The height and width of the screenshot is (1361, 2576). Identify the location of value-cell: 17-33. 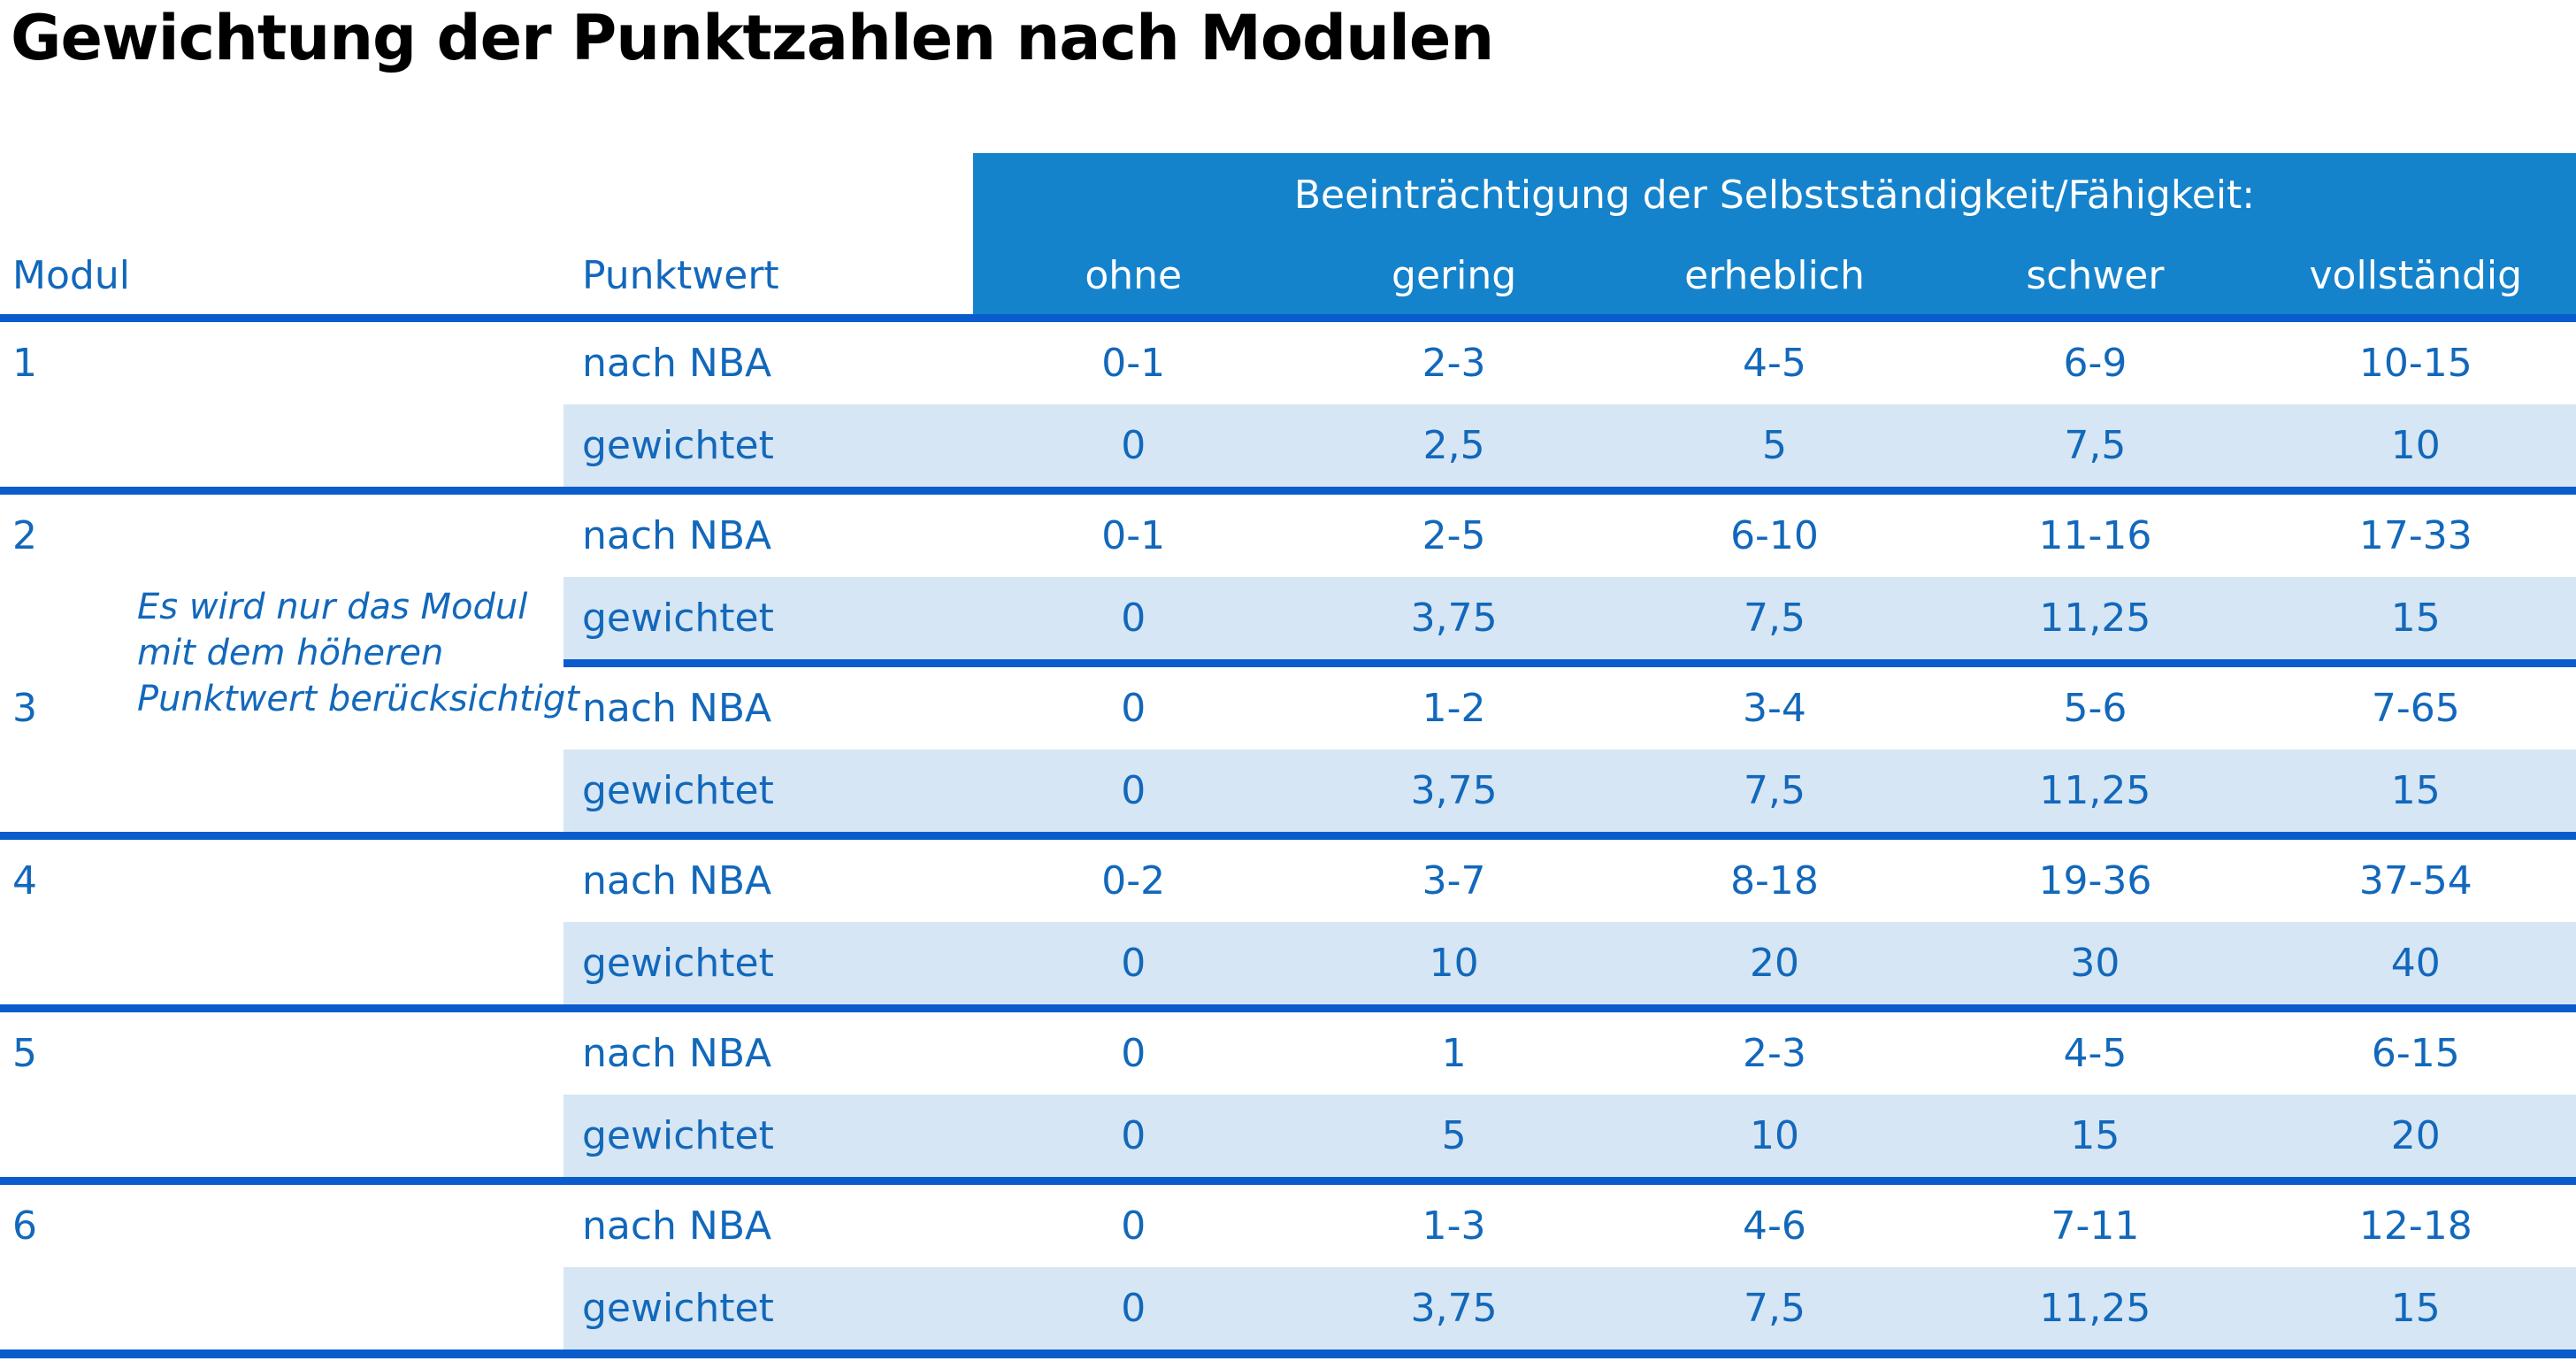
(2415, 535).